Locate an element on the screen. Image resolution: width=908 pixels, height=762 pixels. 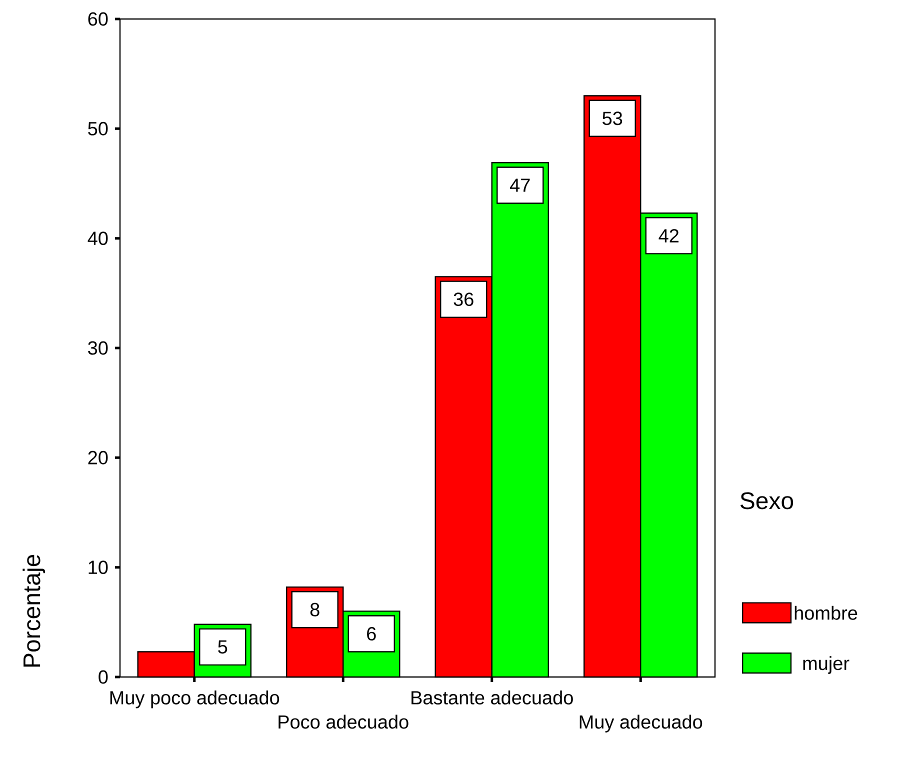
data-label: 47 is located at coordinates (520, 185).